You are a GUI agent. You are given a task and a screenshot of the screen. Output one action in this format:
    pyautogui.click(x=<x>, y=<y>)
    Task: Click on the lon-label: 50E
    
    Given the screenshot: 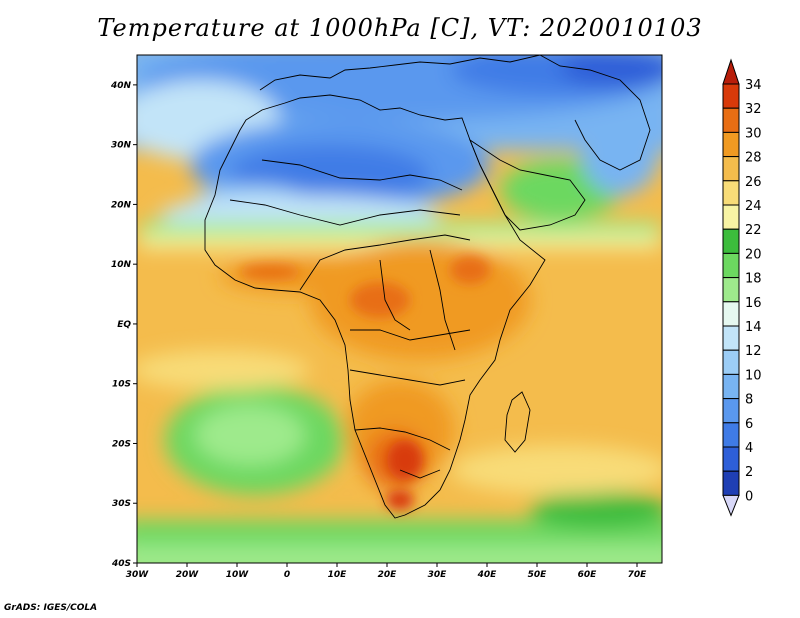 What is the action you would take?
    pyautogui.click(x=538, y=575)
    